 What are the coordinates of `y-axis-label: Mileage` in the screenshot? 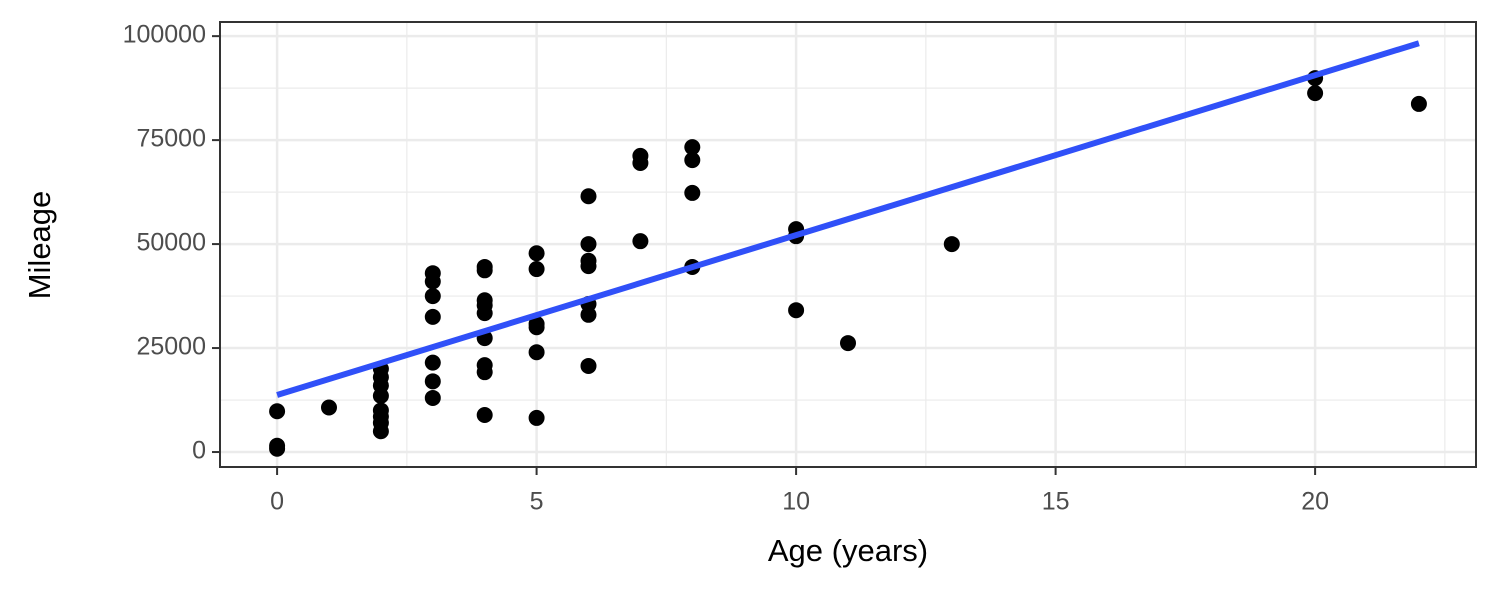 It's located at (39, 245).